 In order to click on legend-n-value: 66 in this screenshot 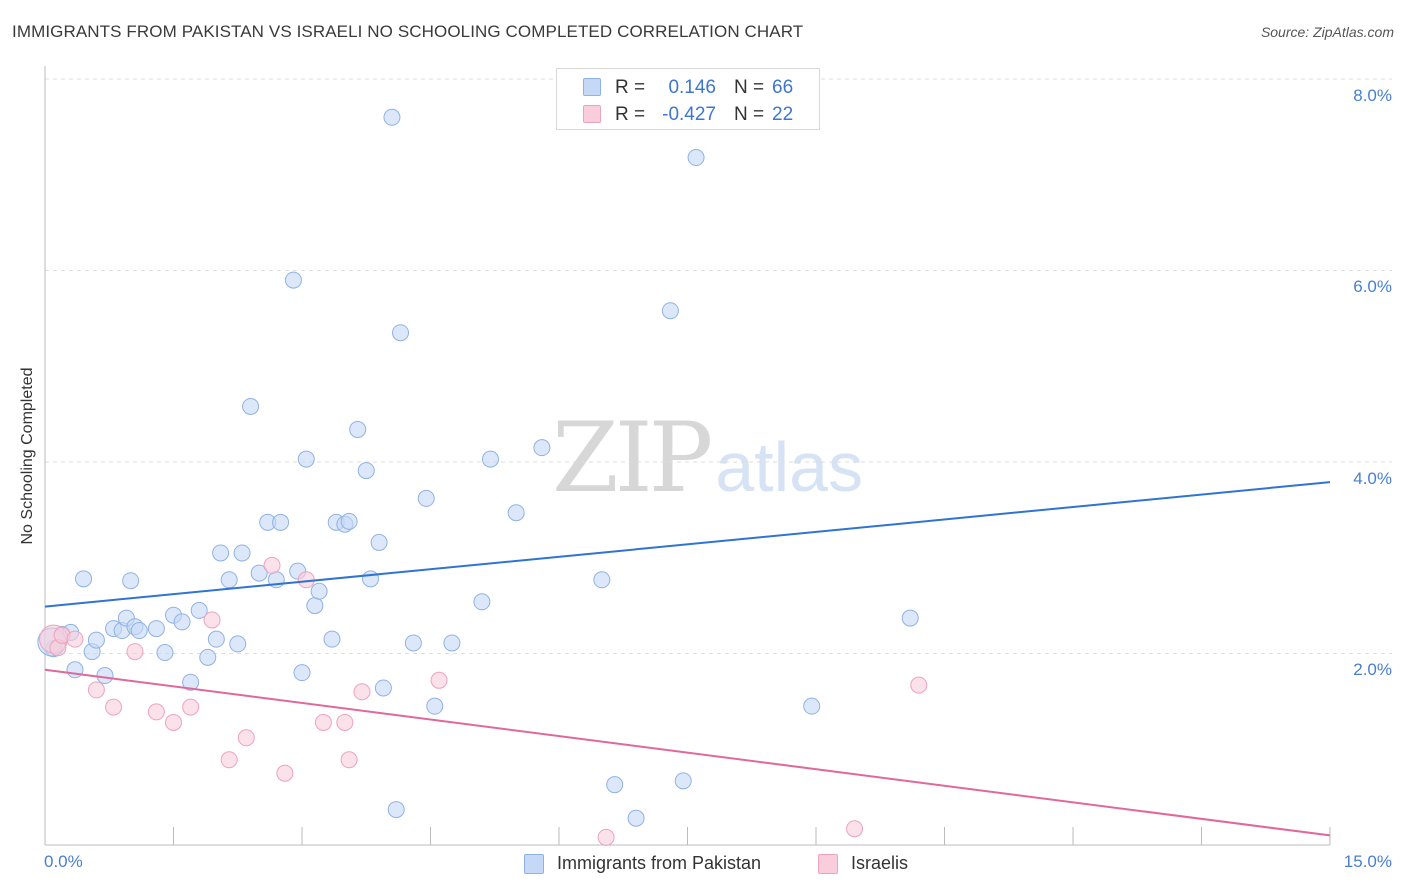, I will do `click(783, 87)`.